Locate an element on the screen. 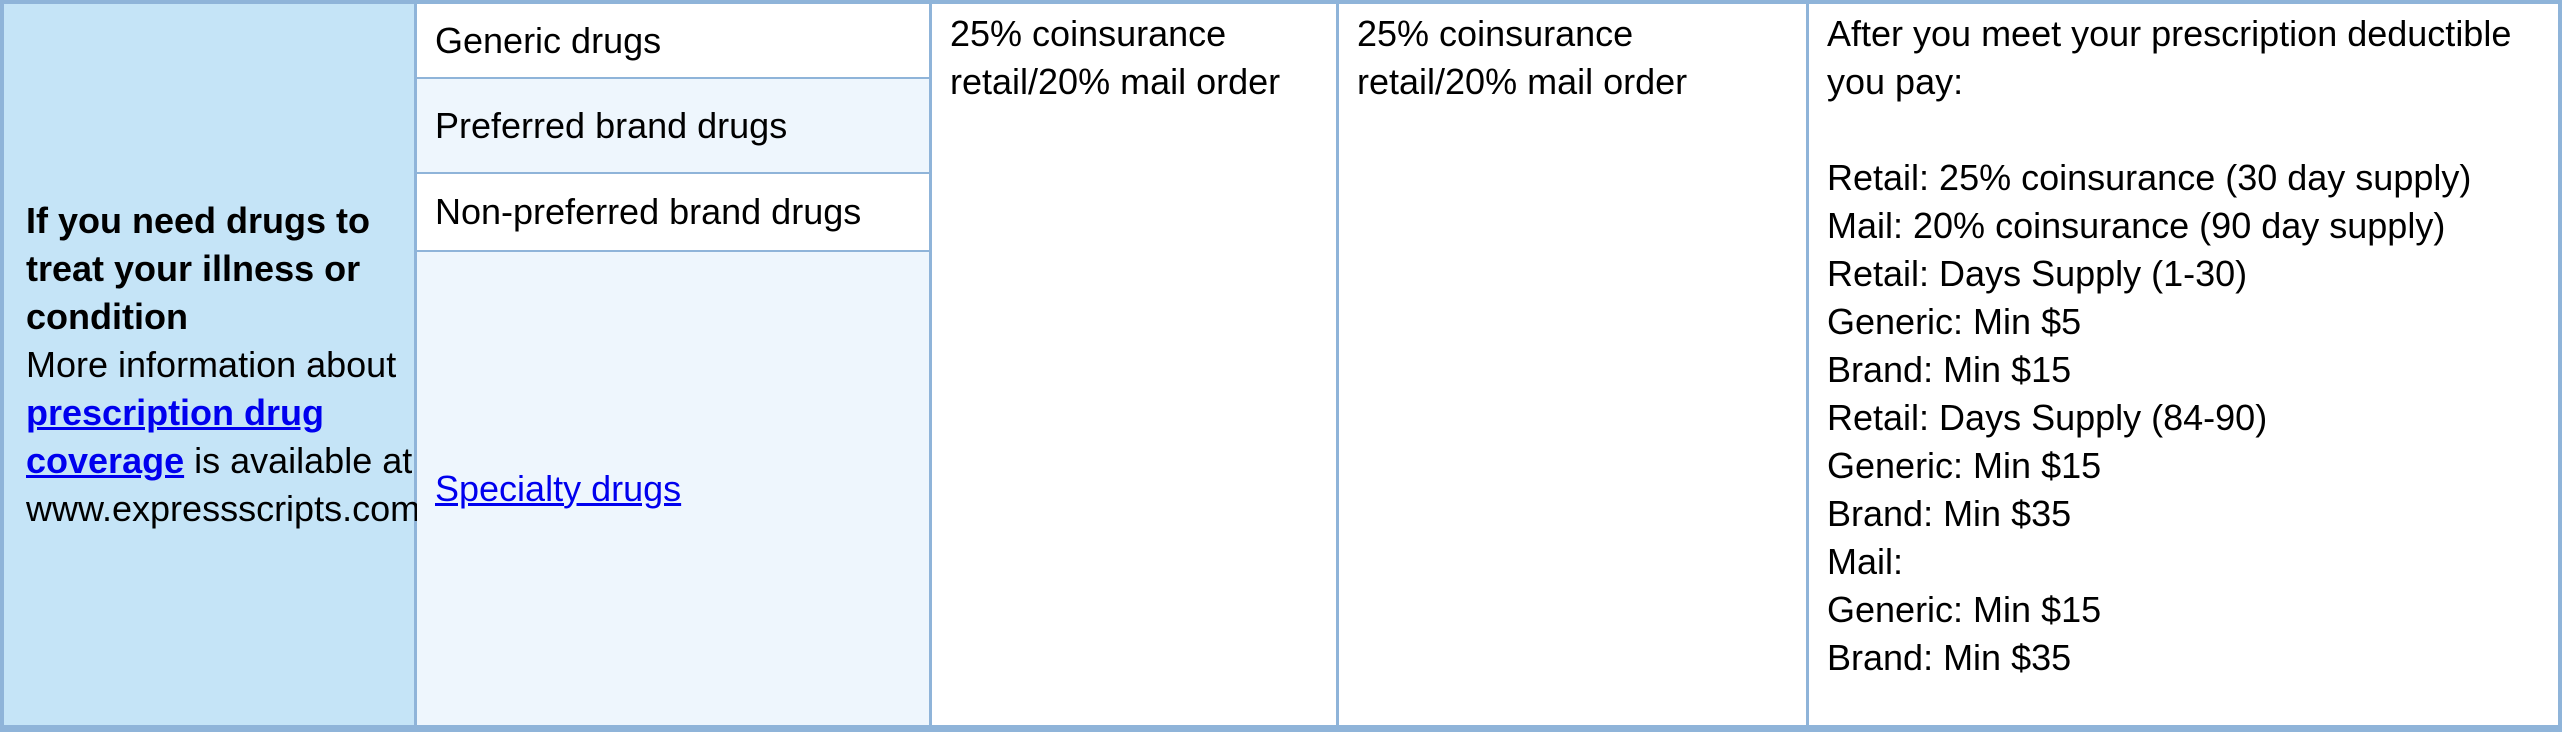  drug-type-preferred-brand: Preferred brand drugs is located at coordinates (673, 126).